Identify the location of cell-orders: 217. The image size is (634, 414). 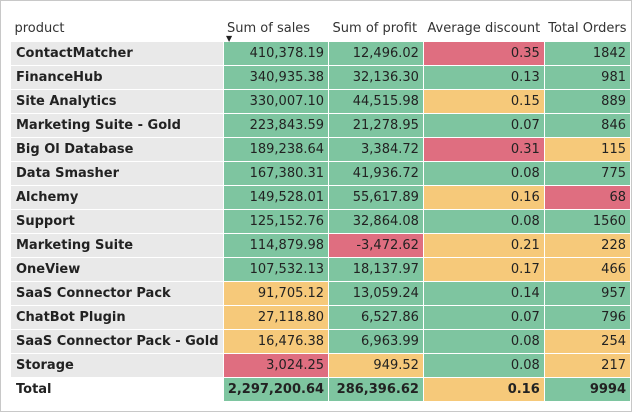
(587, 365).